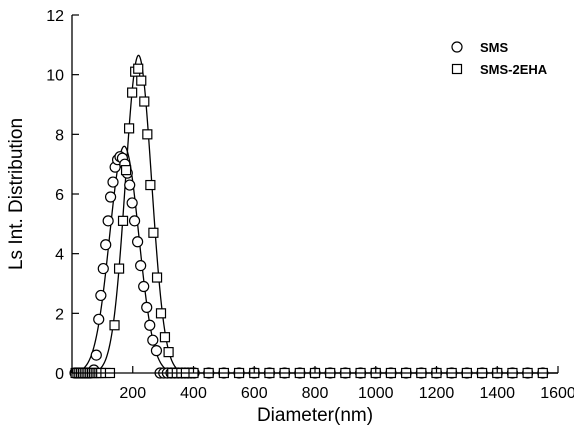  I want to click on legend-square-marker, so click(457, 69).